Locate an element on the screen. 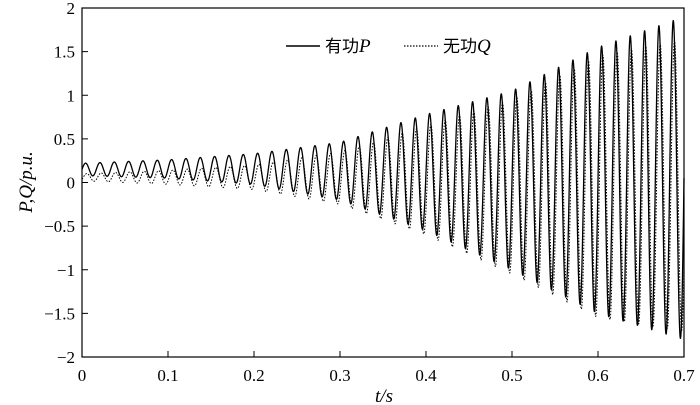 The width and height of the screenshot is (700, 405). legend-label-active-power-prefix: 有功 is located at coordinates (342, 47).